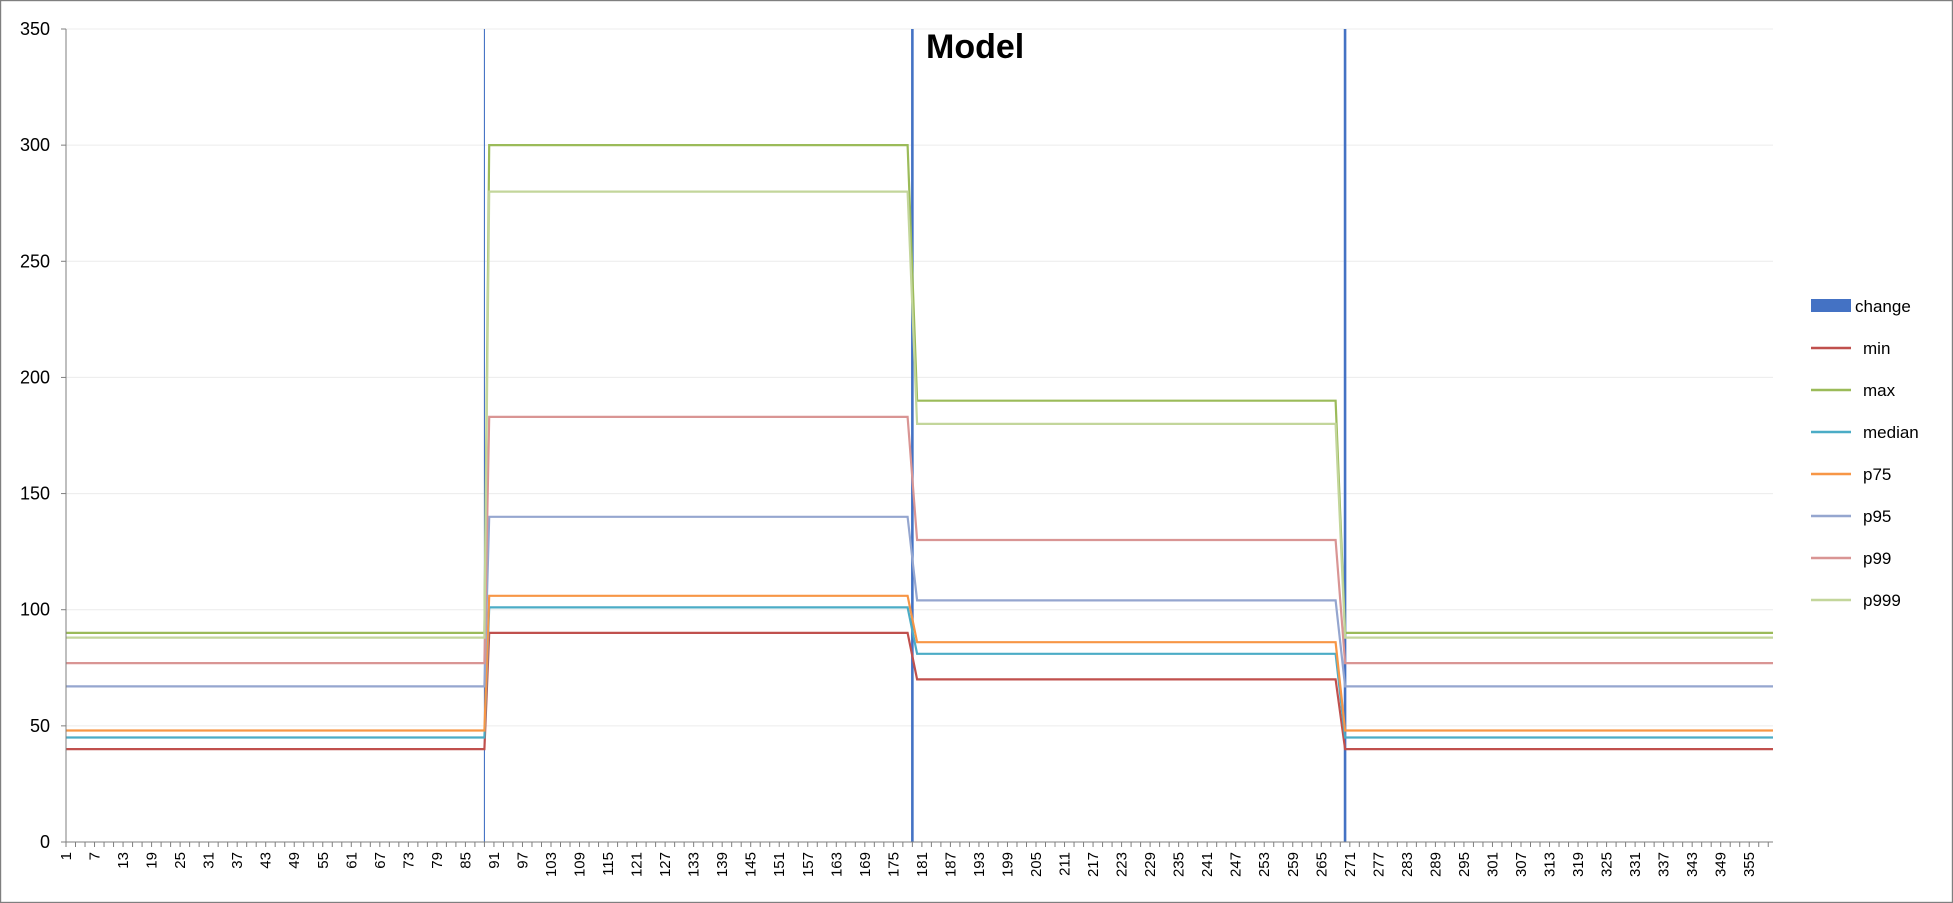 The width and height of the screenshot is (1953, 903). Describe the element at coordinates (637, 864) in the screenshot. I see `x-tick-label: 121` at that location.